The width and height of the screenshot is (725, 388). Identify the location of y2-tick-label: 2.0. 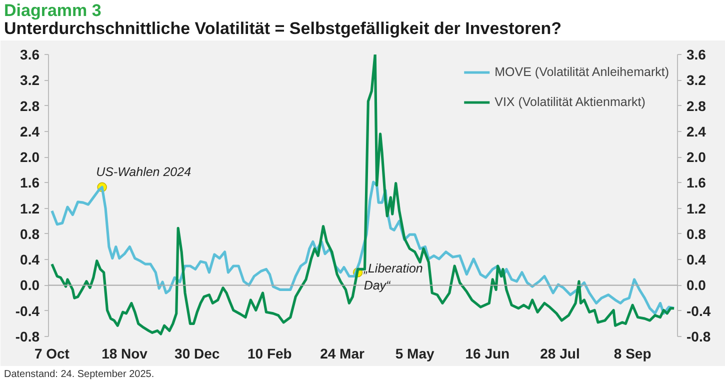
(696, 157).